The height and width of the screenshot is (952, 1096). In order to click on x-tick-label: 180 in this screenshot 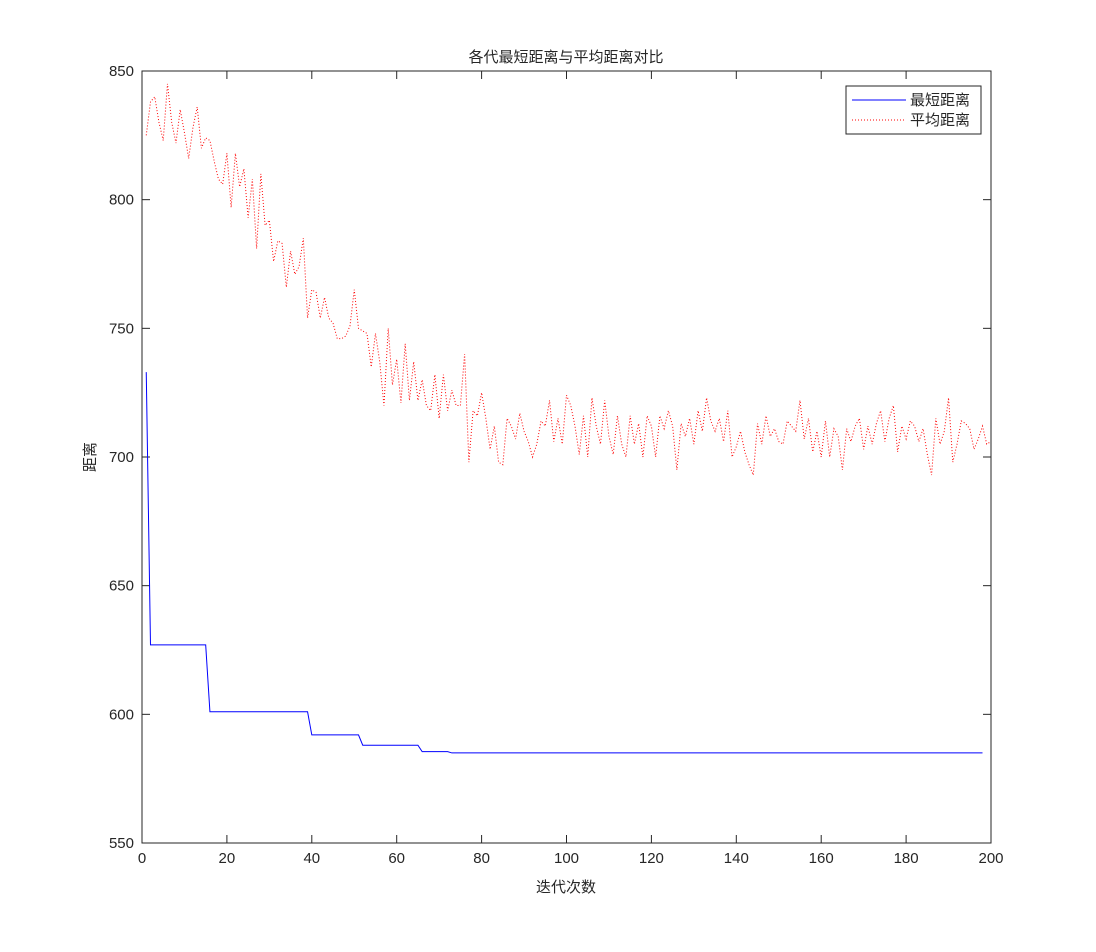, I will do `click(906, 858)`.